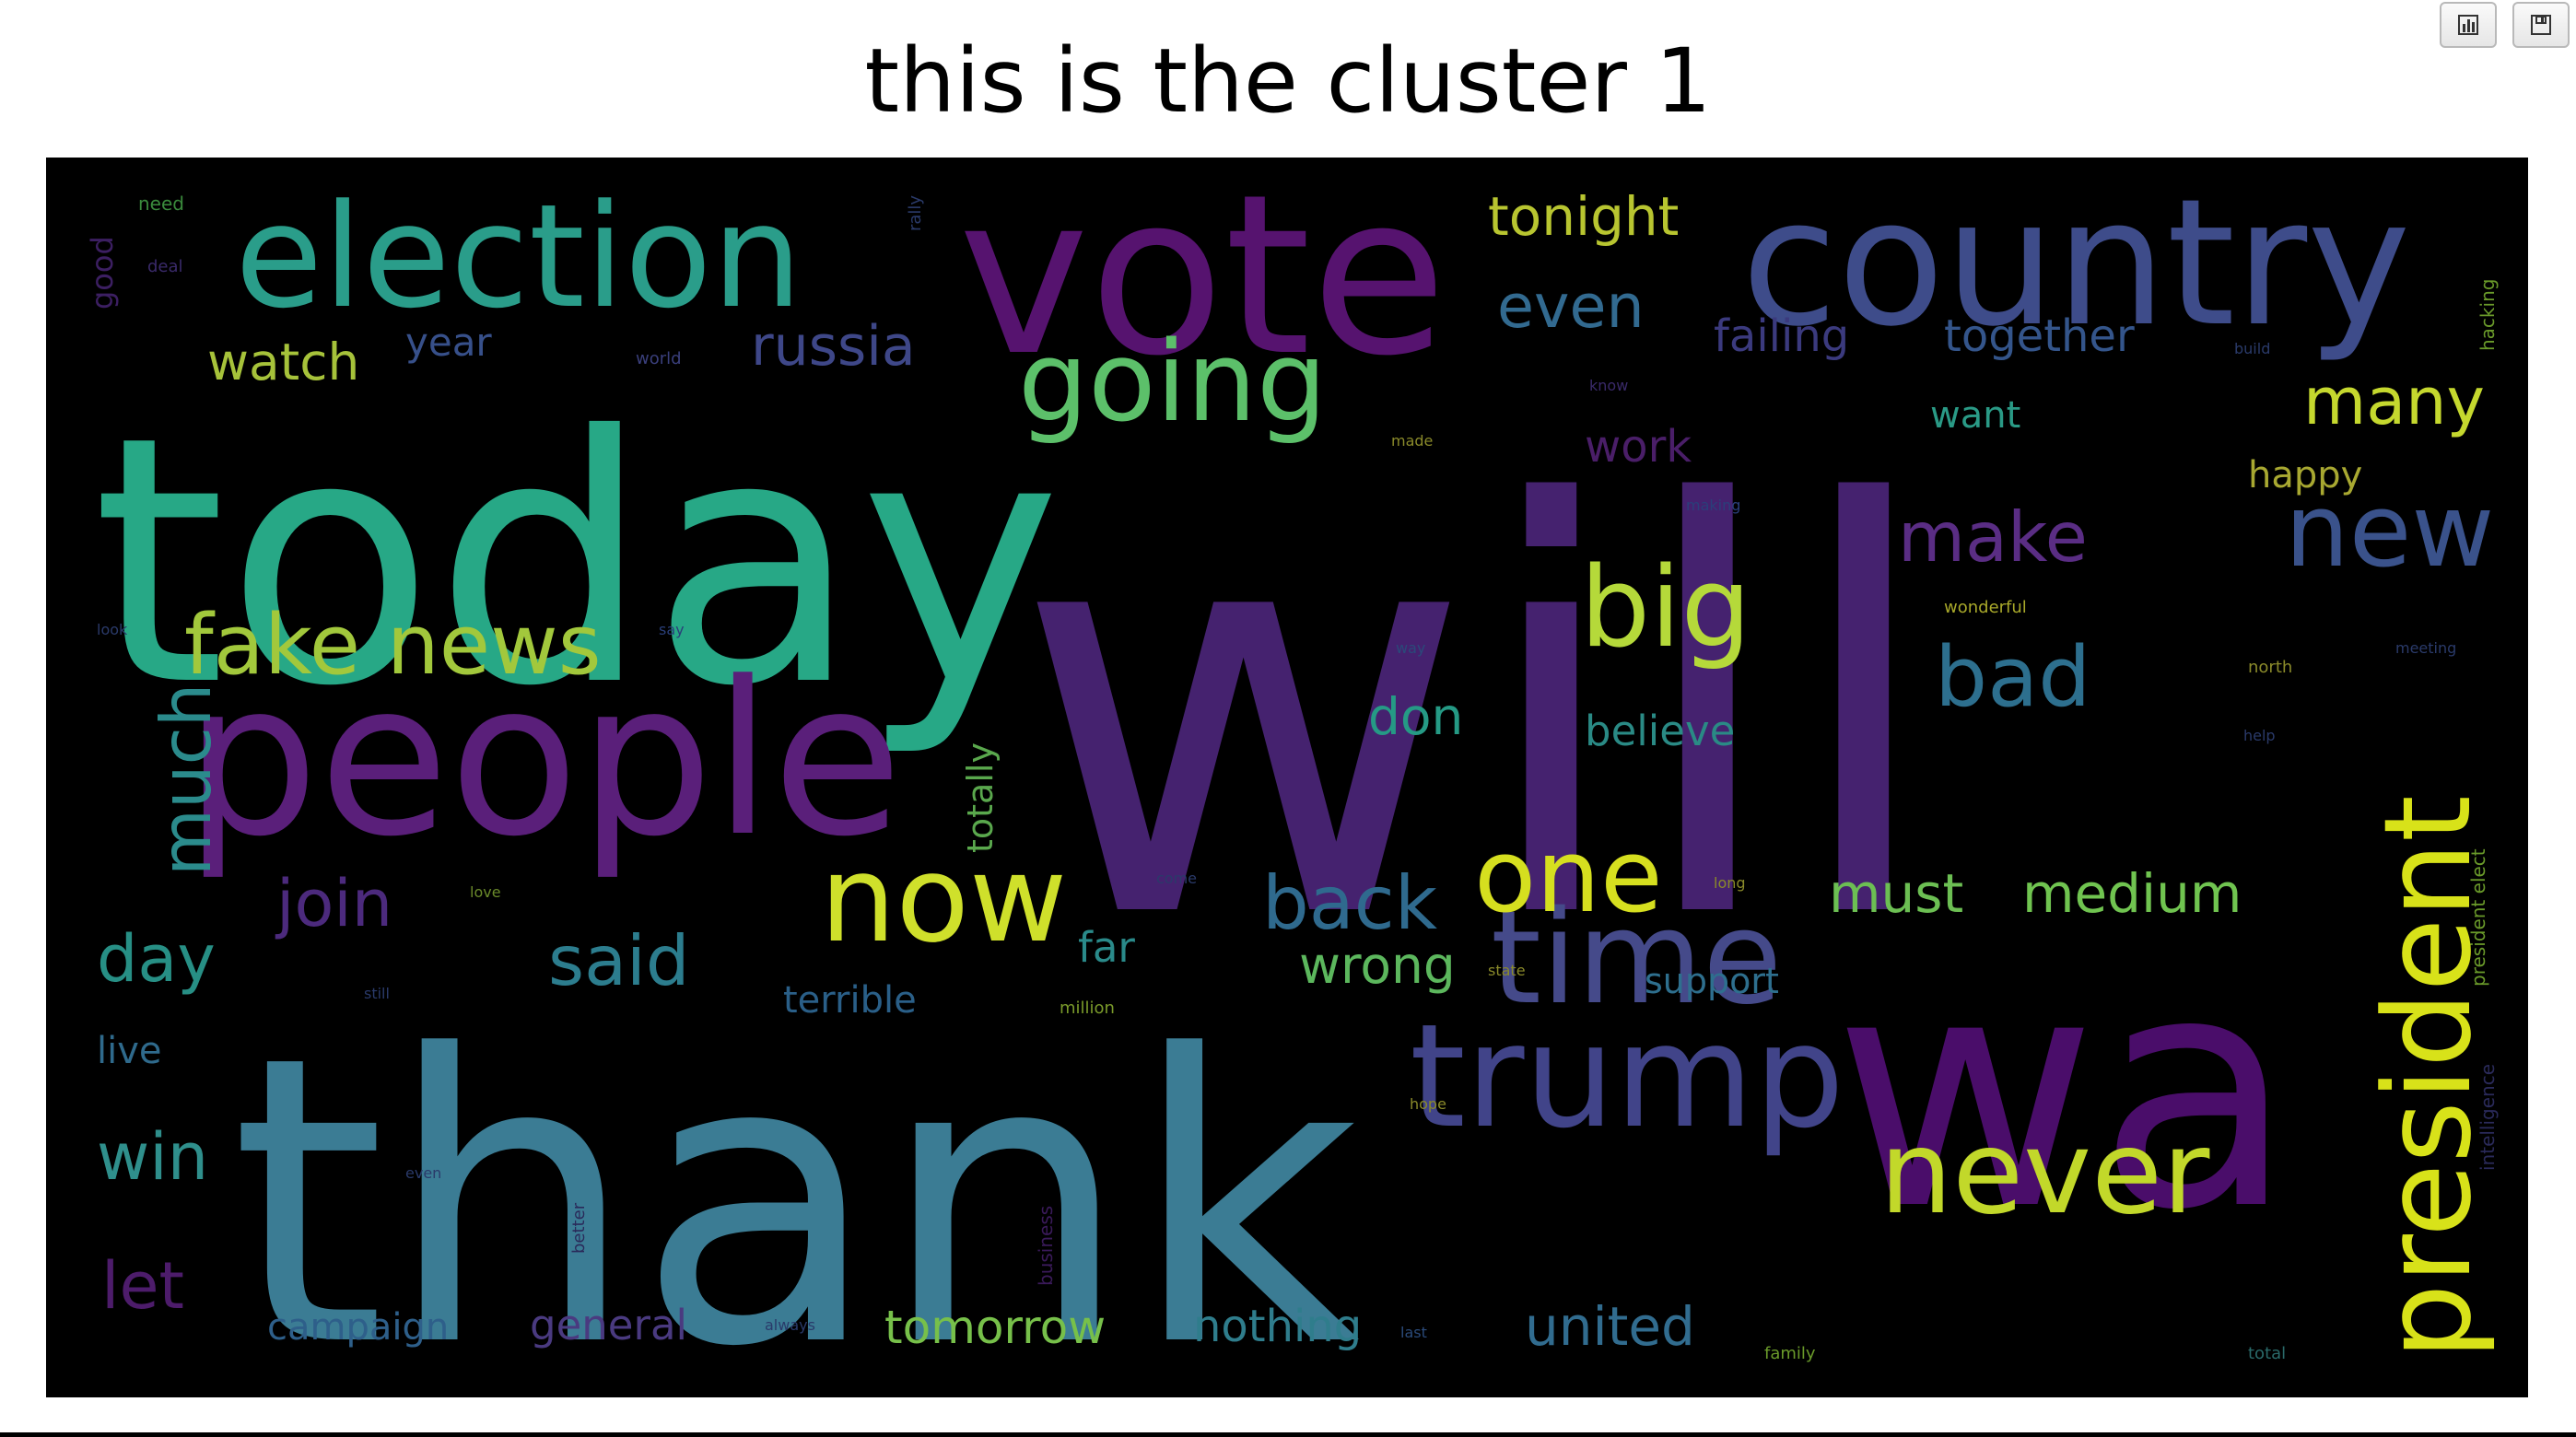 The height and width of the screenshot is (1437, 2576). Describe the element at coordinates (1584, 216) in the screenshot. I see `word-tonight: tonight` at that location.